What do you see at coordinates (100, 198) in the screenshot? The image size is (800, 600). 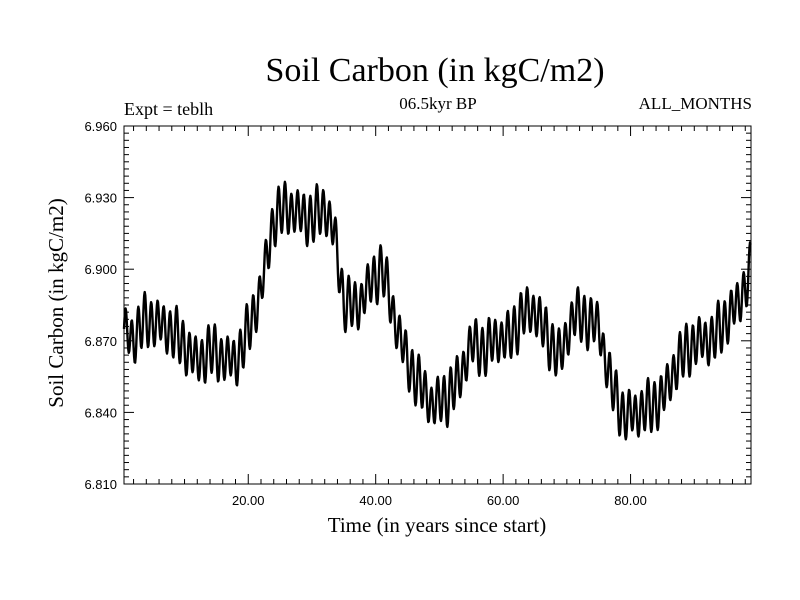 I see `y-tick-label: 6.930` at bounding box center [100, 198].